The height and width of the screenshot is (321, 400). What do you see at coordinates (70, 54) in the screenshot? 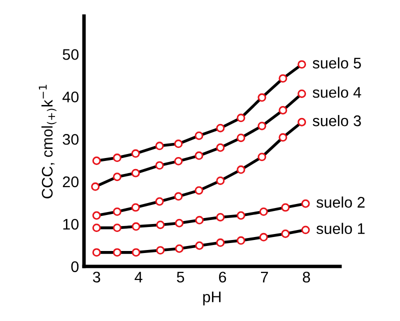
I see `y-tick-label: 50` at bounding box center [70, 54].